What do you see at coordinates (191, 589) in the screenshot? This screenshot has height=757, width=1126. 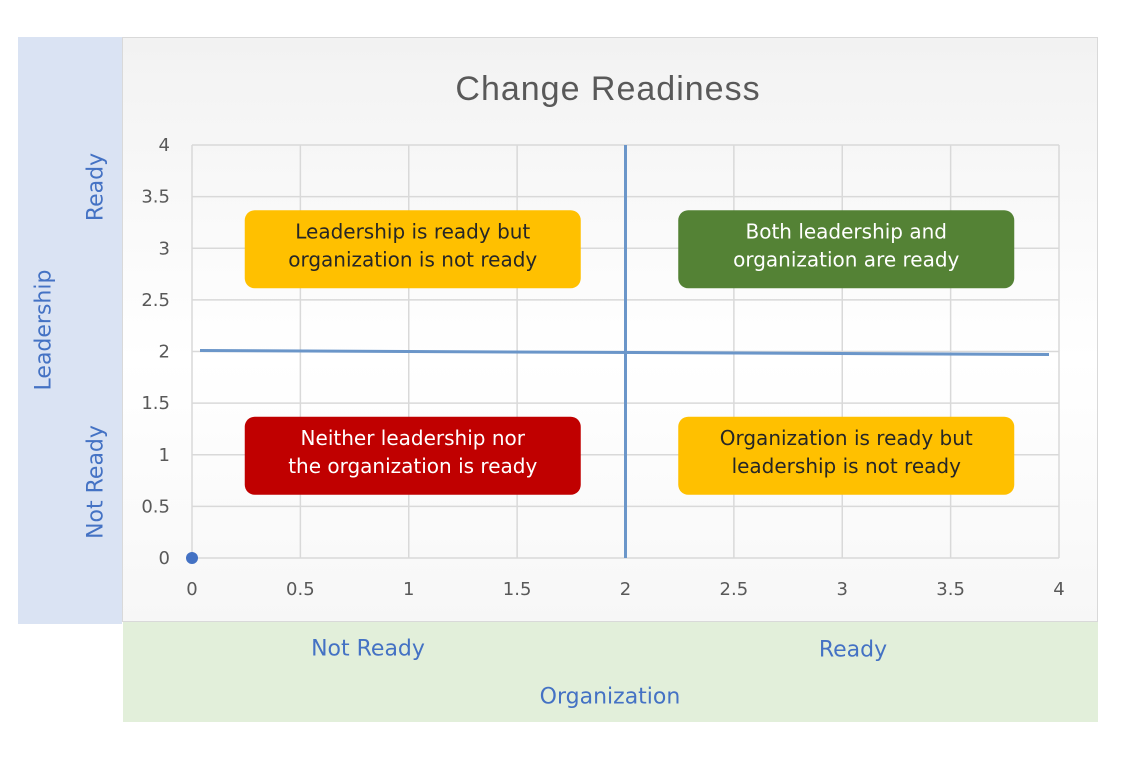 I see `x-tick-label: 0` at bounding box center [191, 589].